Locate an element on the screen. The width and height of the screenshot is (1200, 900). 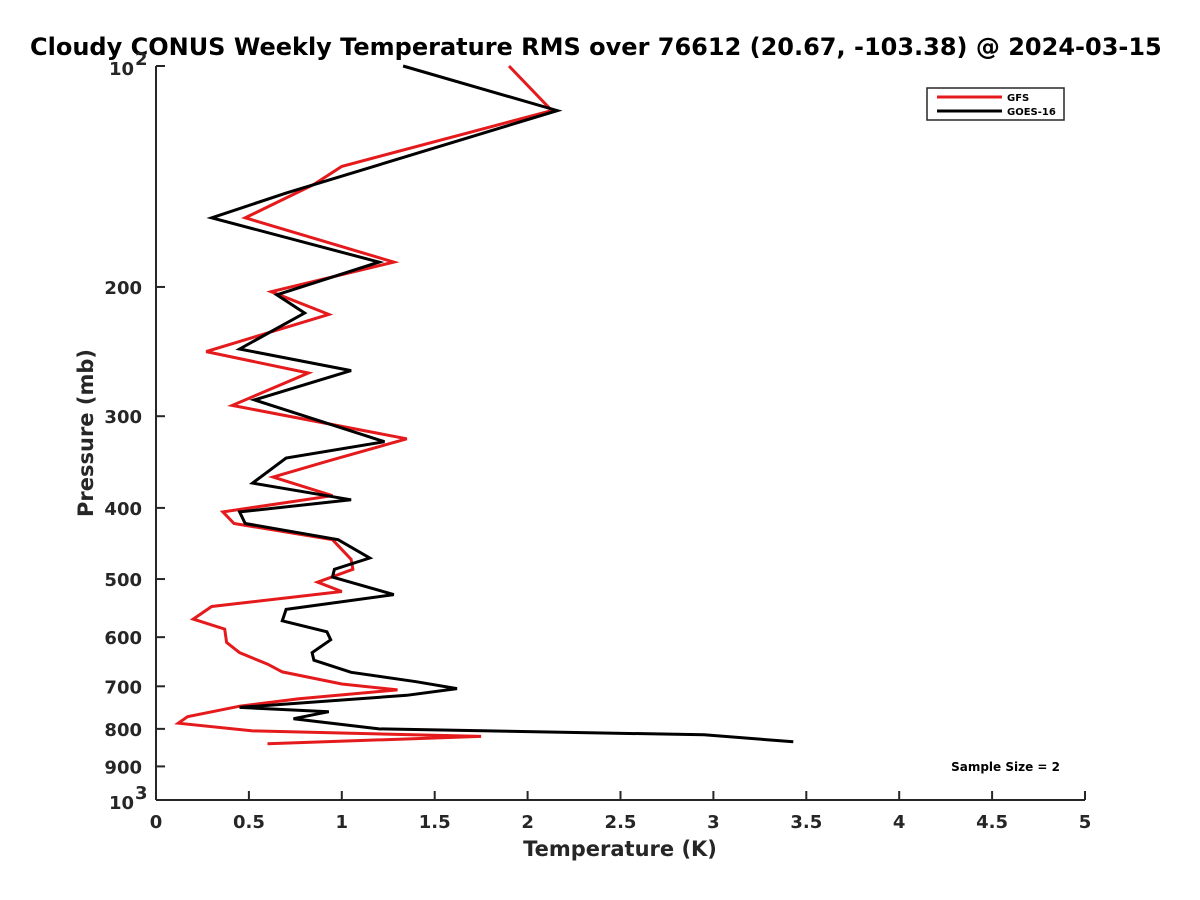
y-tick-label: 600 is located at coordinates (123, 638).